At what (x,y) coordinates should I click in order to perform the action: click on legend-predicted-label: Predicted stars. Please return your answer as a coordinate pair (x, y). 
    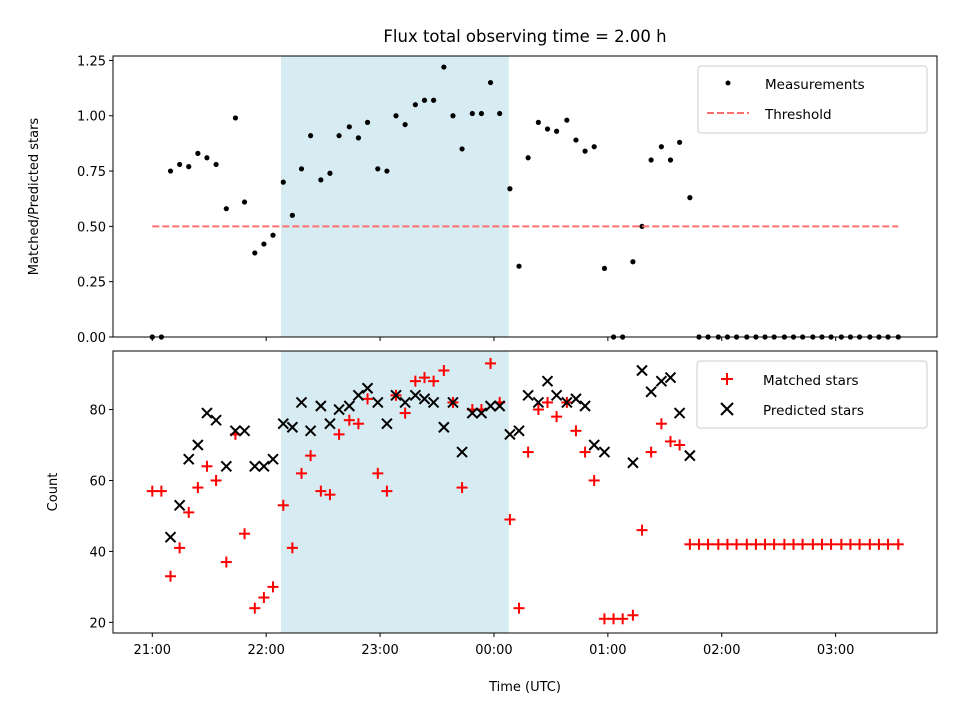
    Looking at the image, I should click on (813, 411).